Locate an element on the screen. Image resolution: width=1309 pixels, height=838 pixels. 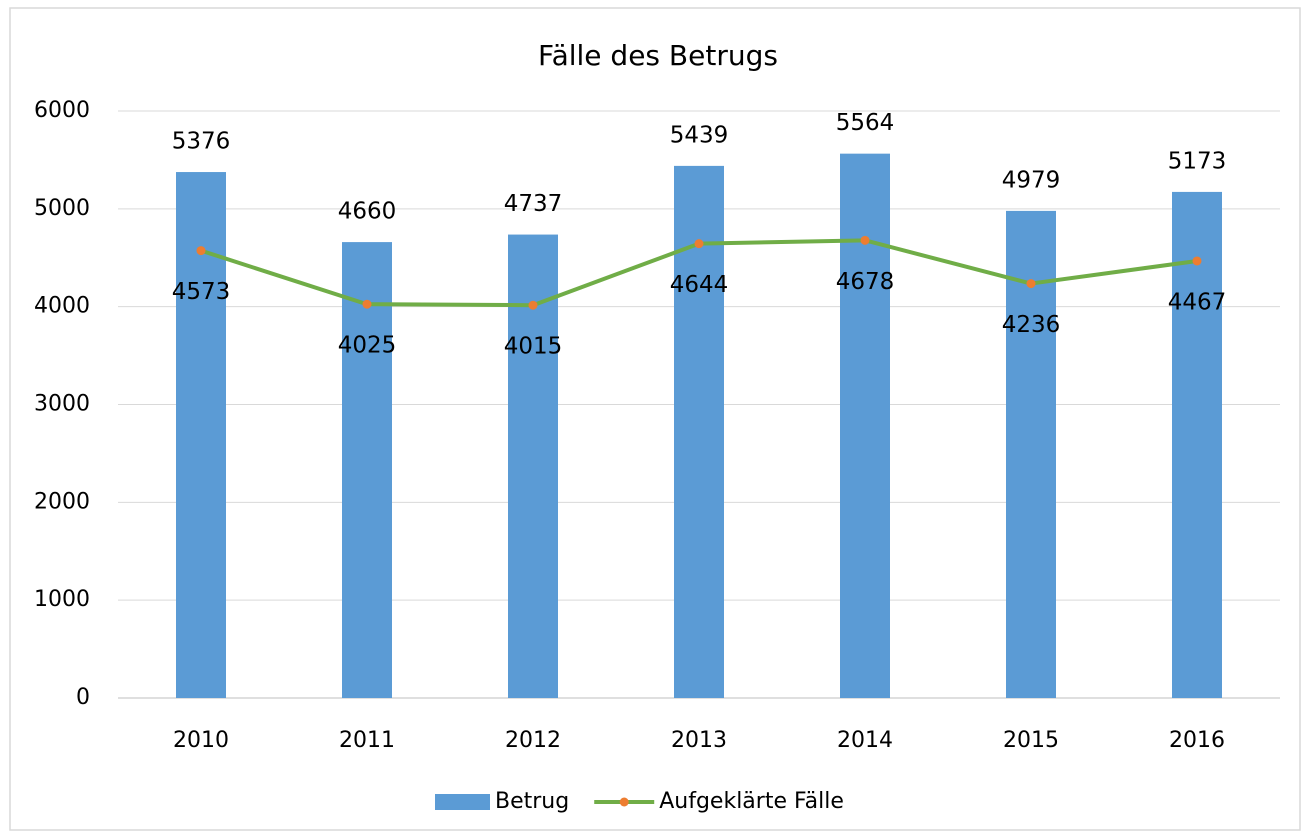
y-tick-label: 2000 is located at coordinates (62, 501).